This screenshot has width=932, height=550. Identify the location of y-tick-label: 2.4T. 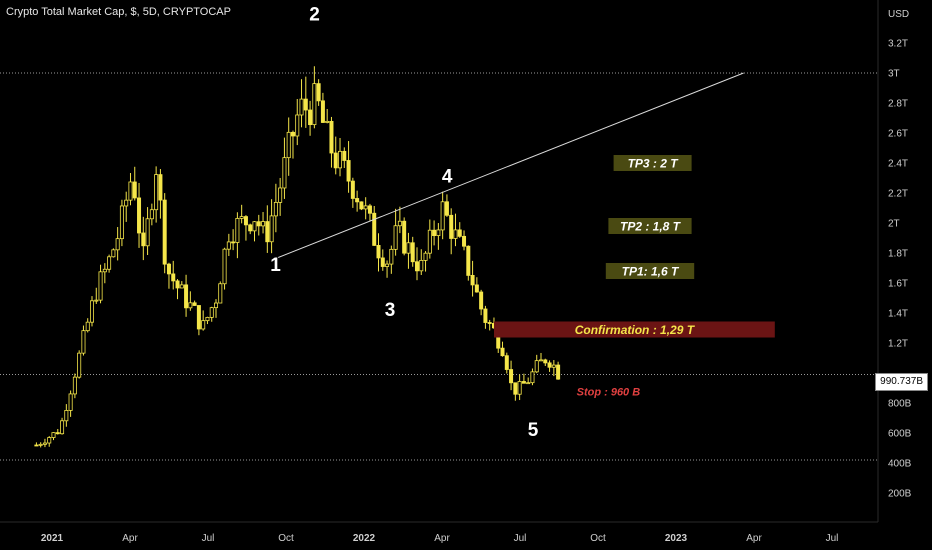
(898, 164).